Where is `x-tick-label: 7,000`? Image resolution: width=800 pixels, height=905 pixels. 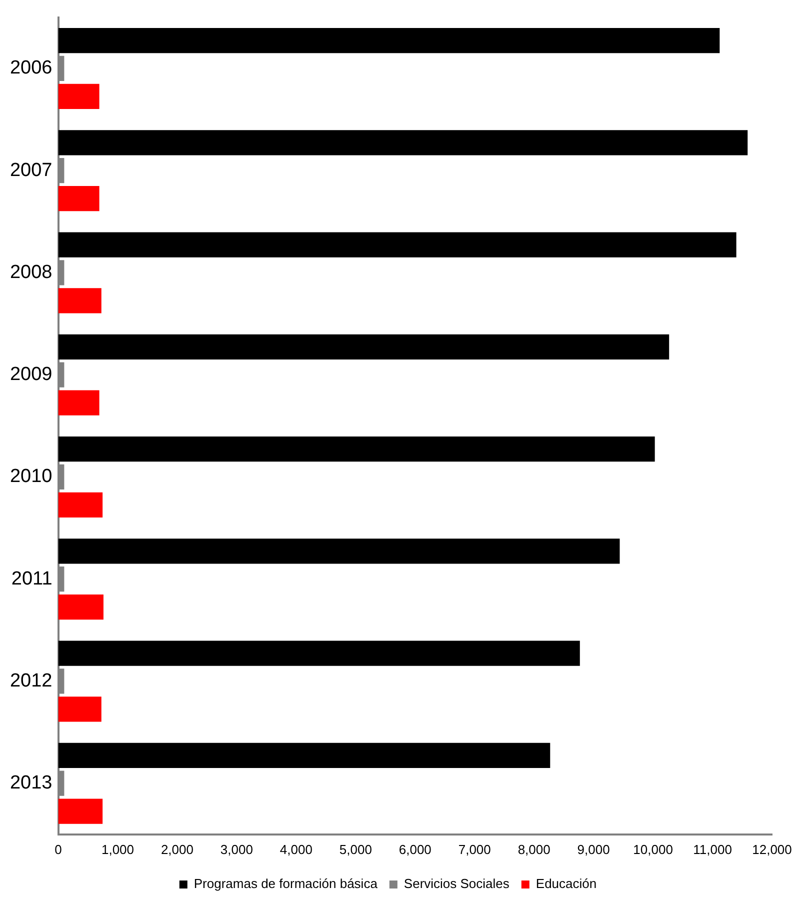
x-tick-label: 7,000 is located at coordinates (474, 849).